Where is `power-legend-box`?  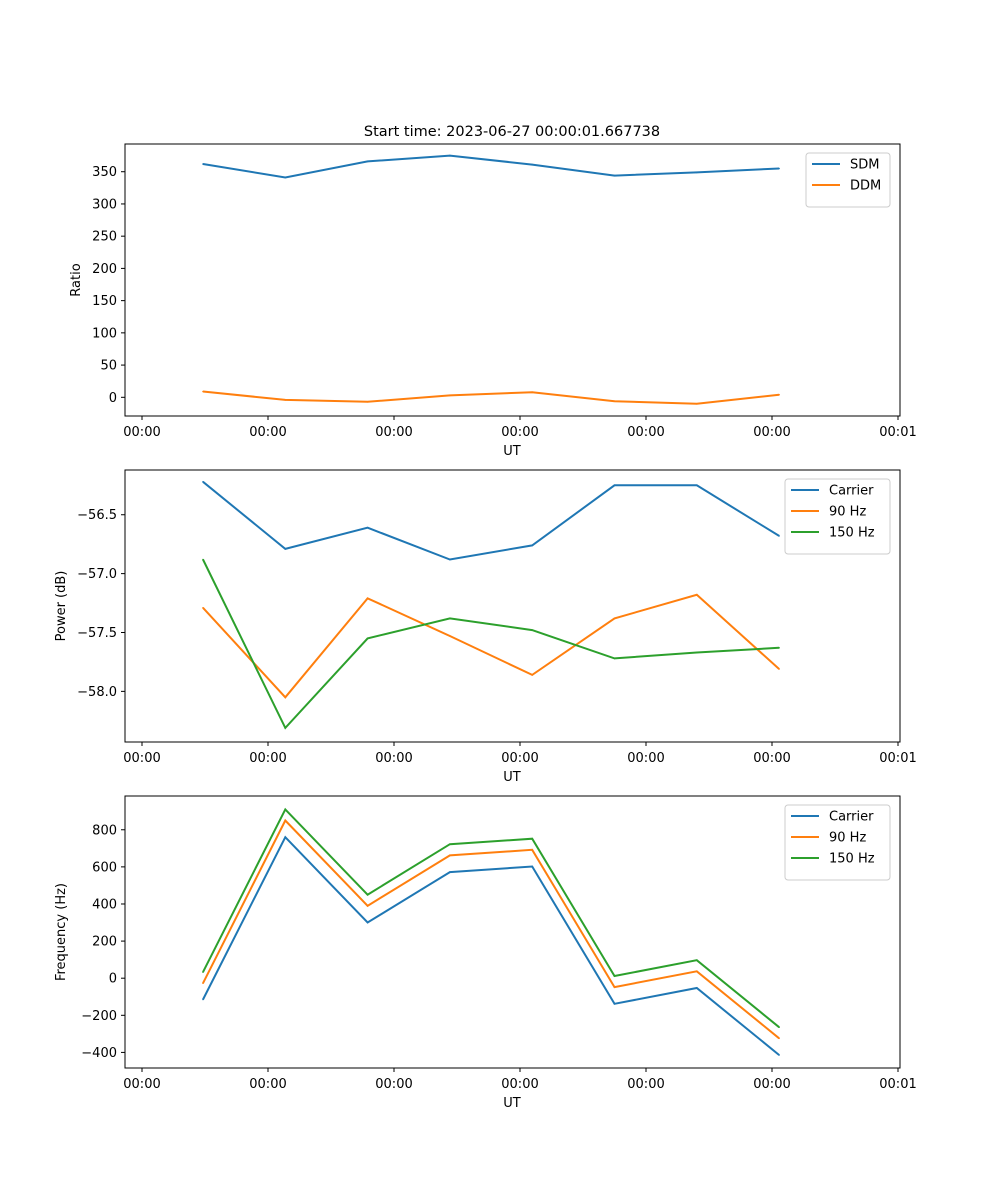 power-legend-box is located at coordinates (837, 516).